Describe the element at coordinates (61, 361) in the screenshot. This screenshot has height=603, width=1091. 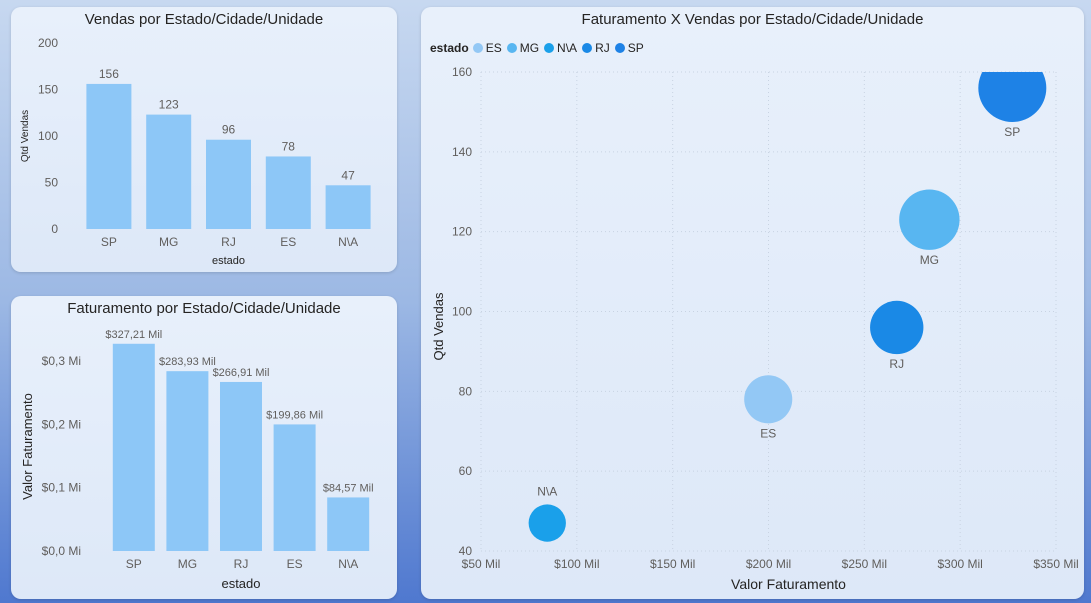
I see `y-tick-label: $0,3 Mi` at that location.